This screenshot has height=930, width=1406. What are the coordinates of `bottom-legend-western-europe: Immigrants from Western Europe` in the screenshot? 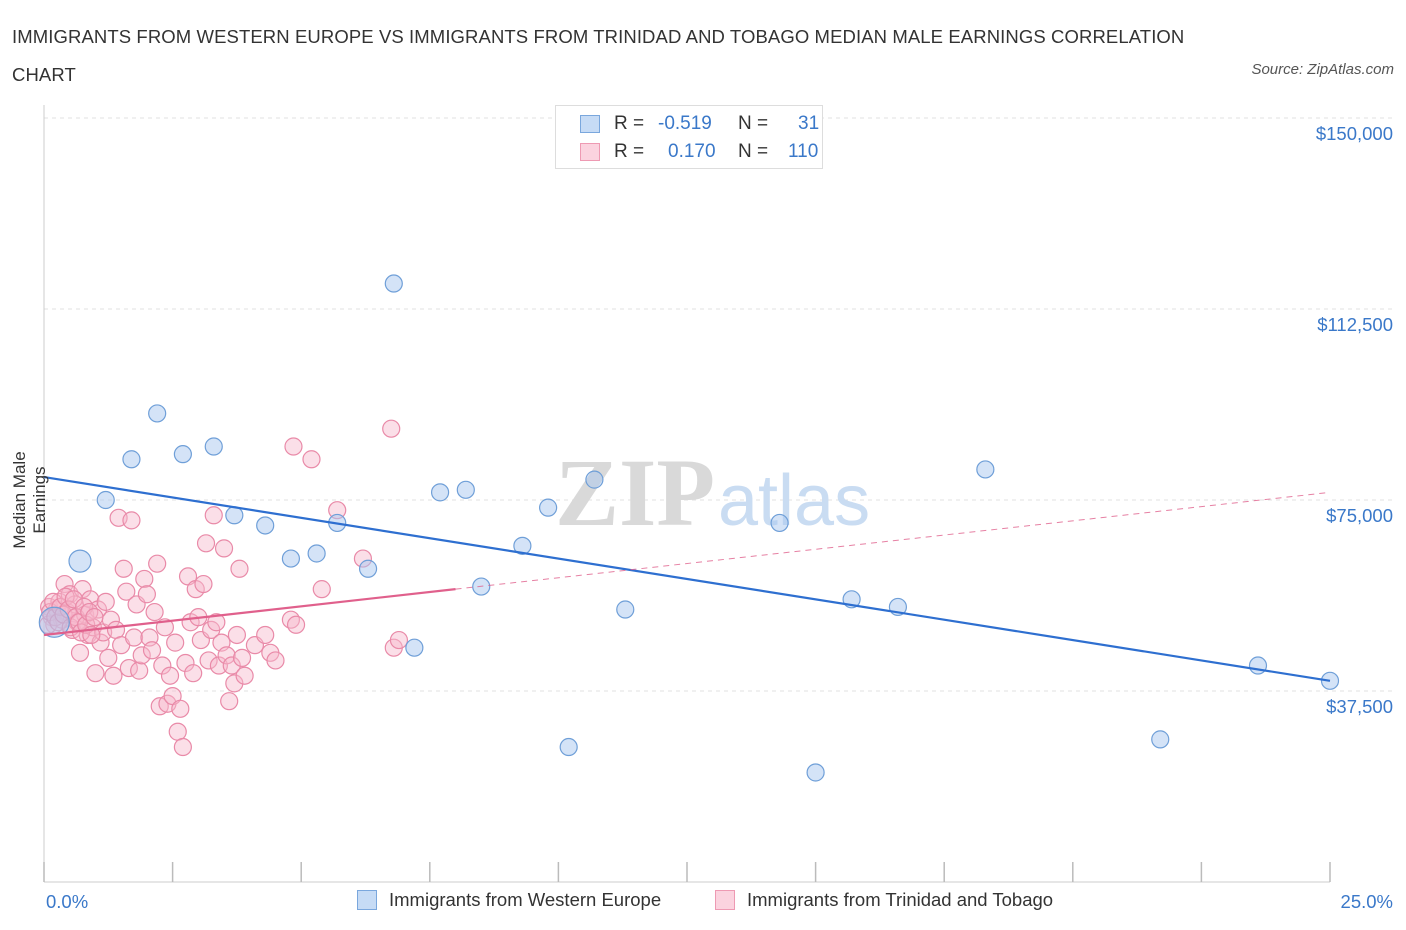 It's located at (509, 900).